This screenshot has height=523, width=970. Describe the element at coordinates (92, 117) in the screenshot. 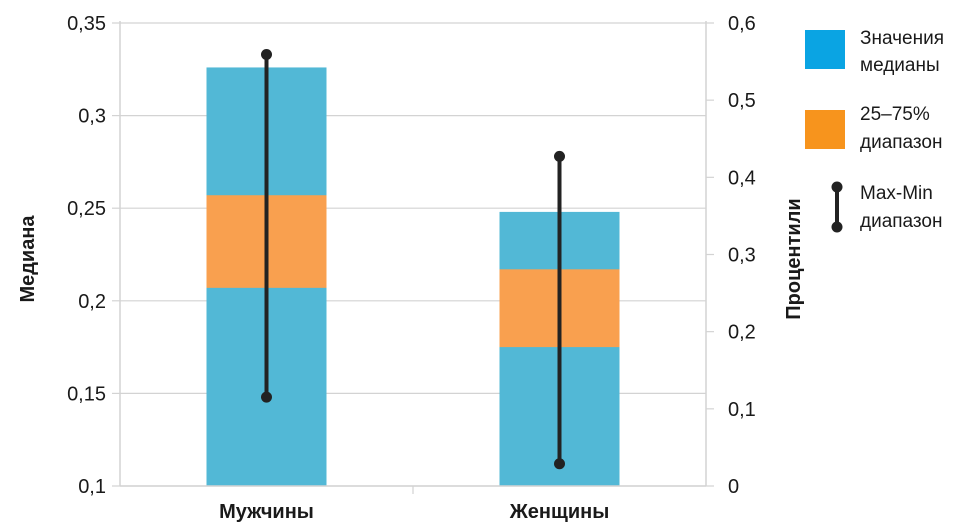

I see `y-tick-label: 0,3` at that location.